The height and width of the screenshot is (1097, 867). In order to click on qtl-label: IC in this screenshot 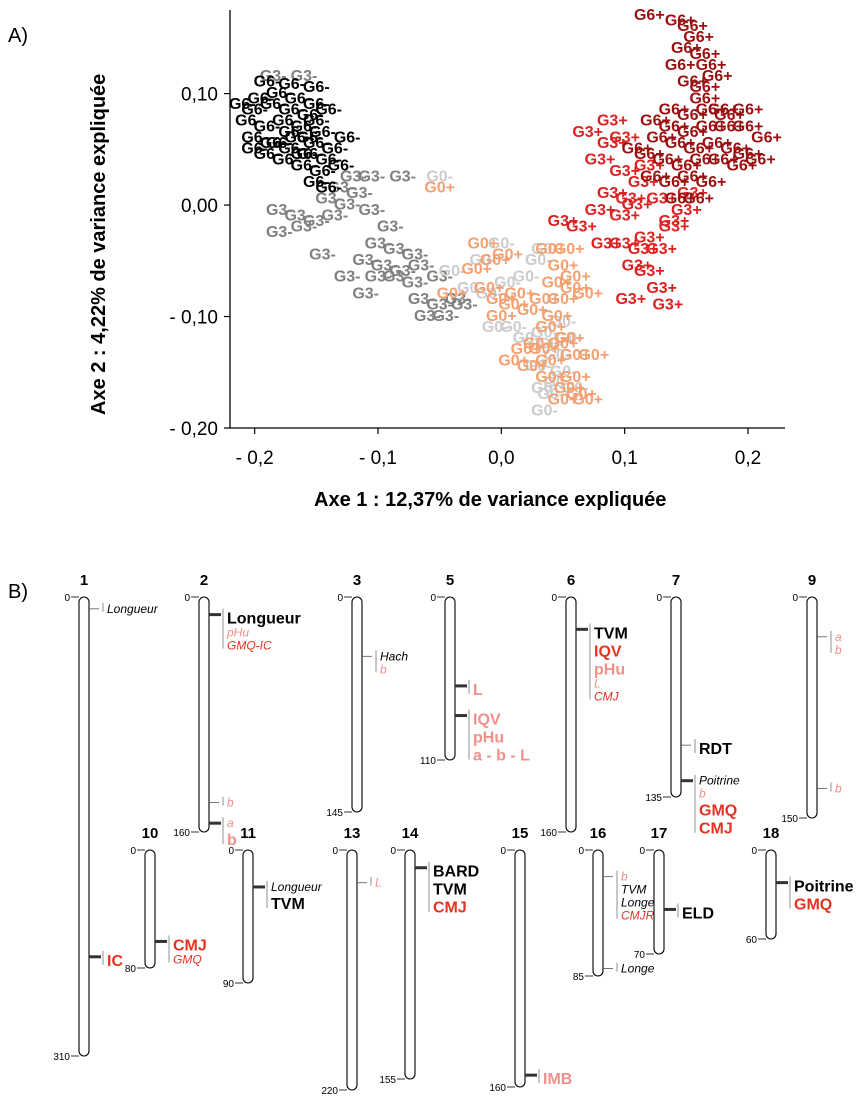, I will do `click(115, 961)`.